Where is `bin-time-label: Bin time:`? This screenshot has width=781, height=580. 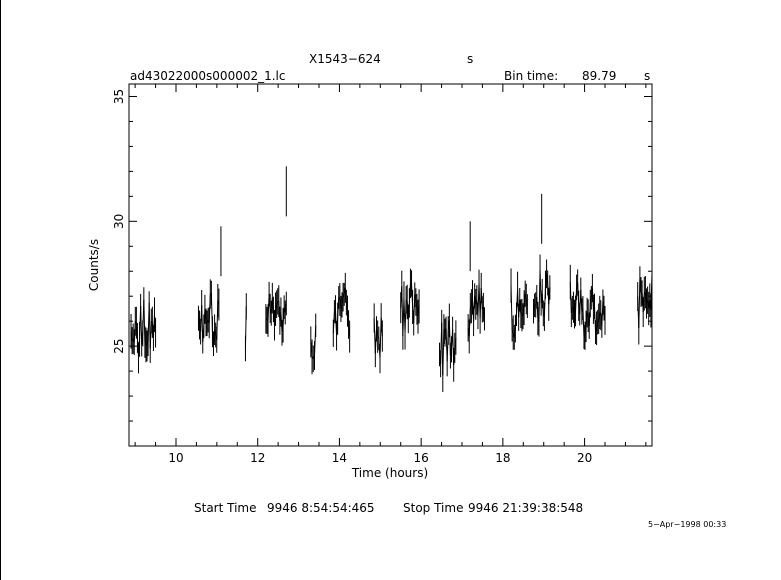
bin-time-label: Bin time: is located at coordinates (531, 76).